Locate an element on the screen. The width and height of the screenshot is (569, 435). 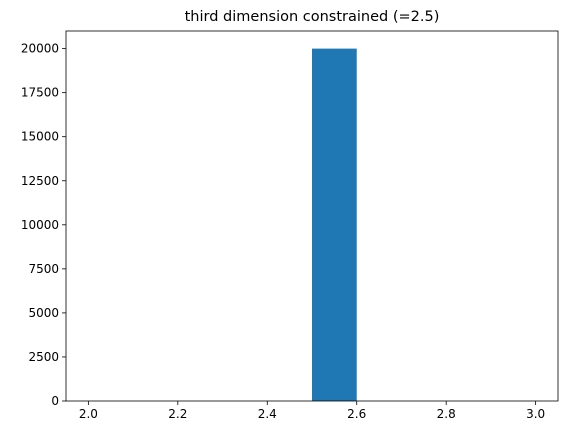
y-tick-label: 2500 is located at coordinates (43, 357).